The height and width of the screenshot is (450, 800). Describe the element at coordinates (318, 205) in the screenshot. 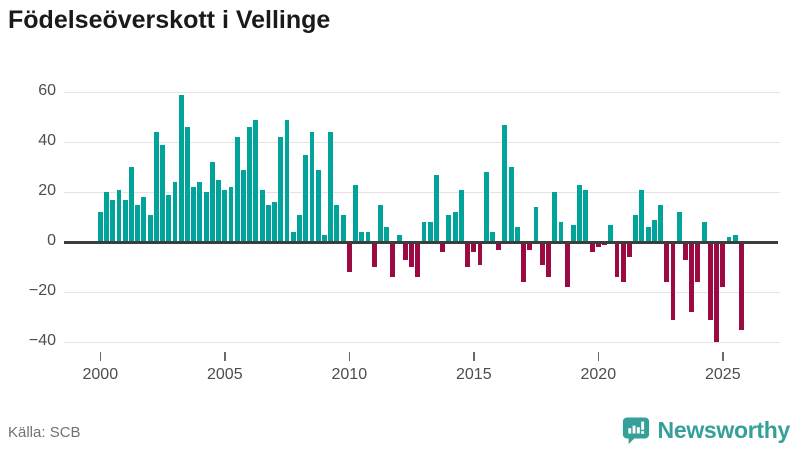

I see `bar-2008Q4` at that location.